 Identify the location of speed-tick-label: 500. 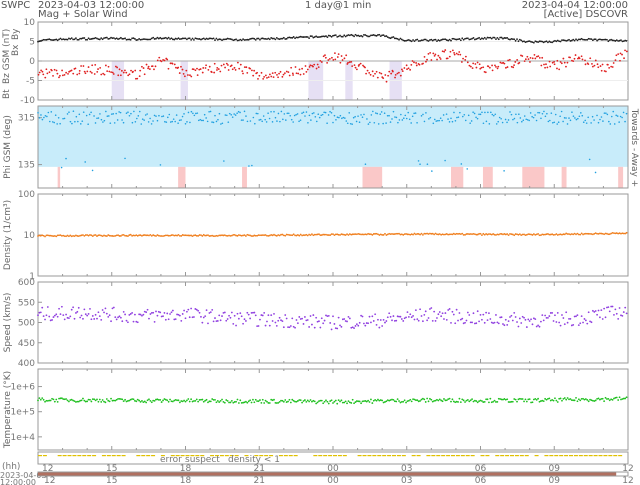
(26, 324).